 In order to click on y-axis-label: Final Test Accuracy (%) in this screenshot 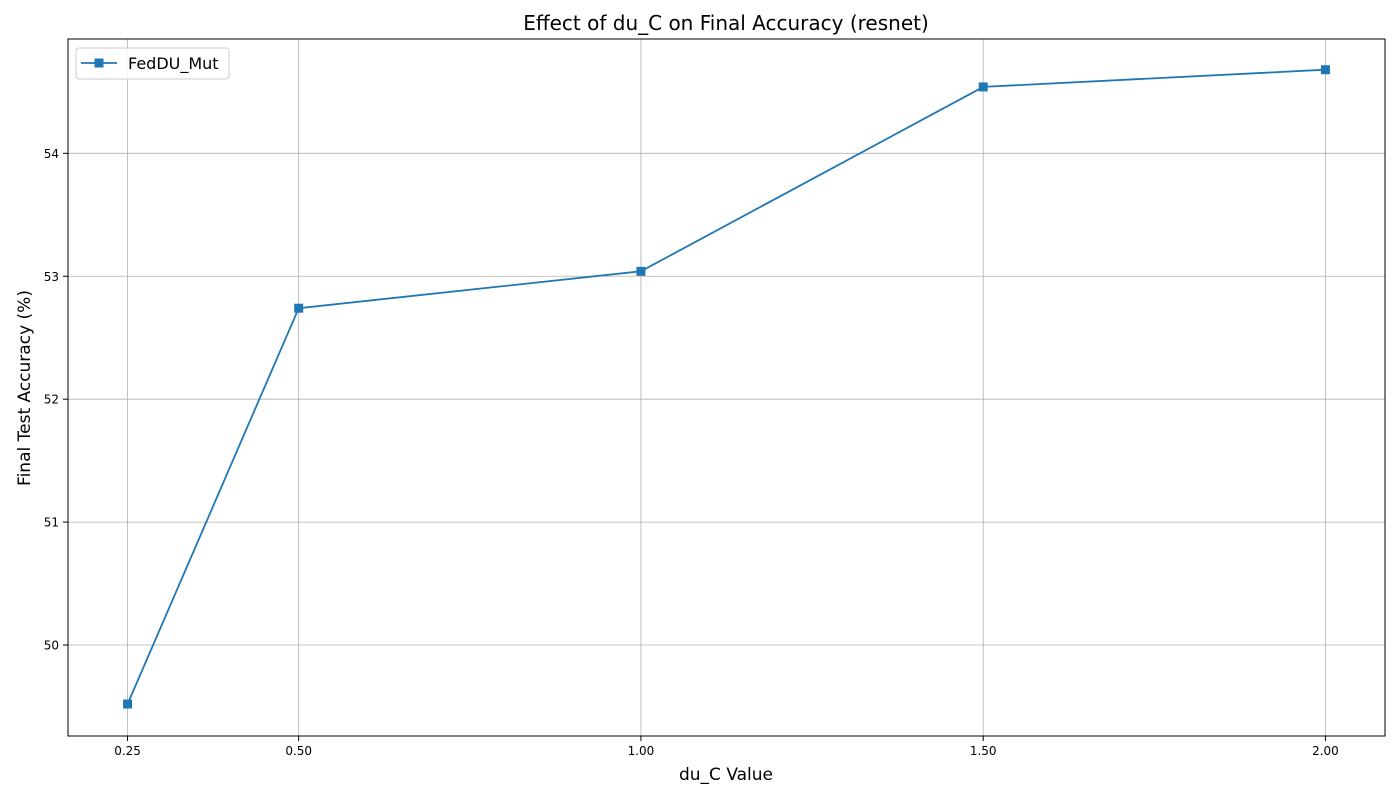, I will do `click(25, 388)`.